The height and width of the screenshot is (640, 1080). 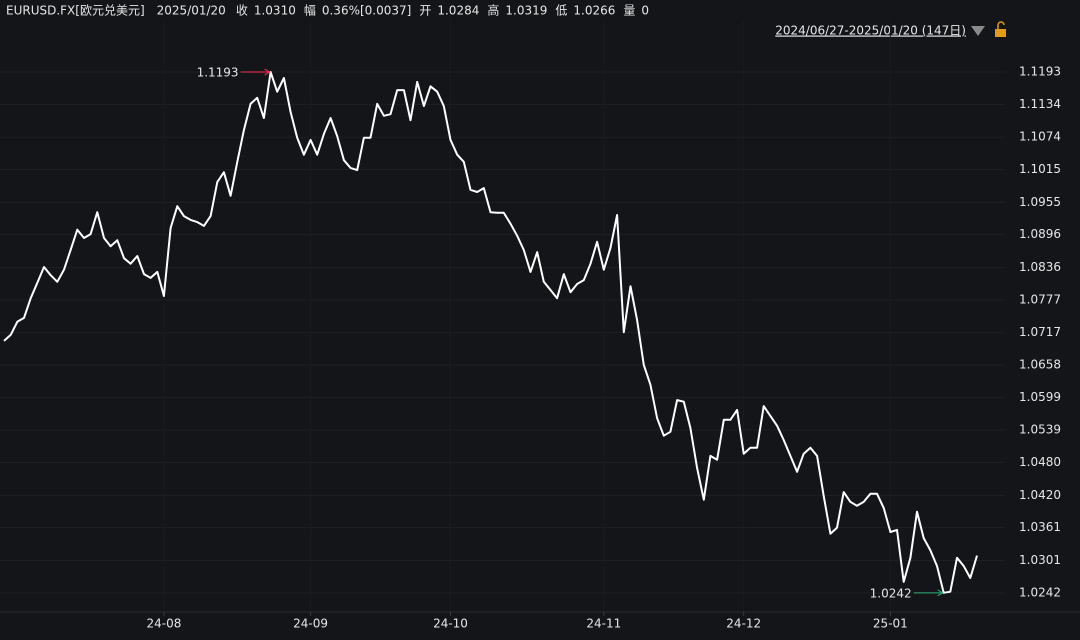 I want to click on field-label: 高, so click(x=493, y=10).